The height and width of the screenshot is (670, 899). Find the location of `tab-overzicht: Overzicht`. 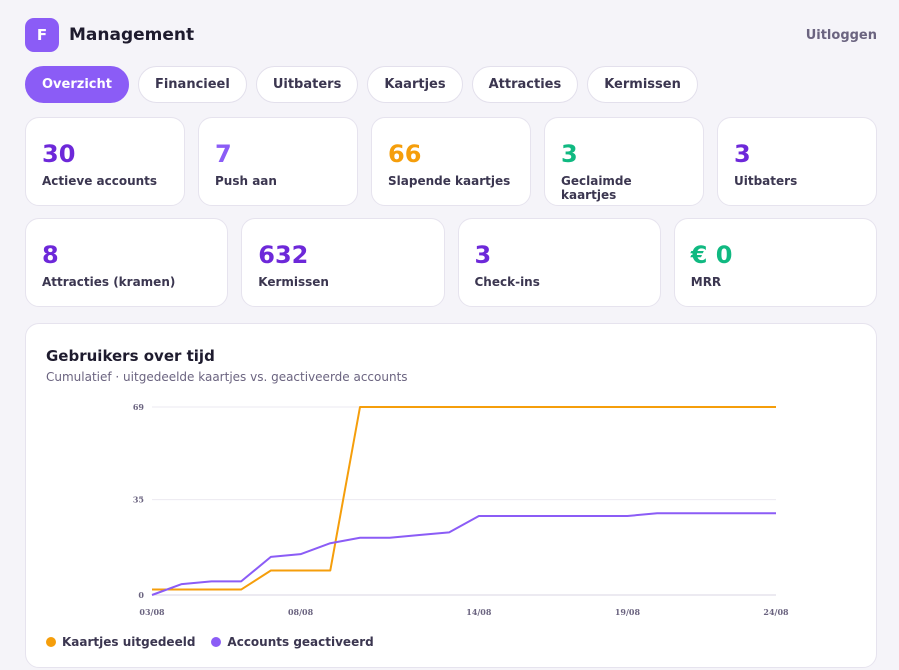

tab-overzicht: Overzicht is located at coordinates (77, 84).